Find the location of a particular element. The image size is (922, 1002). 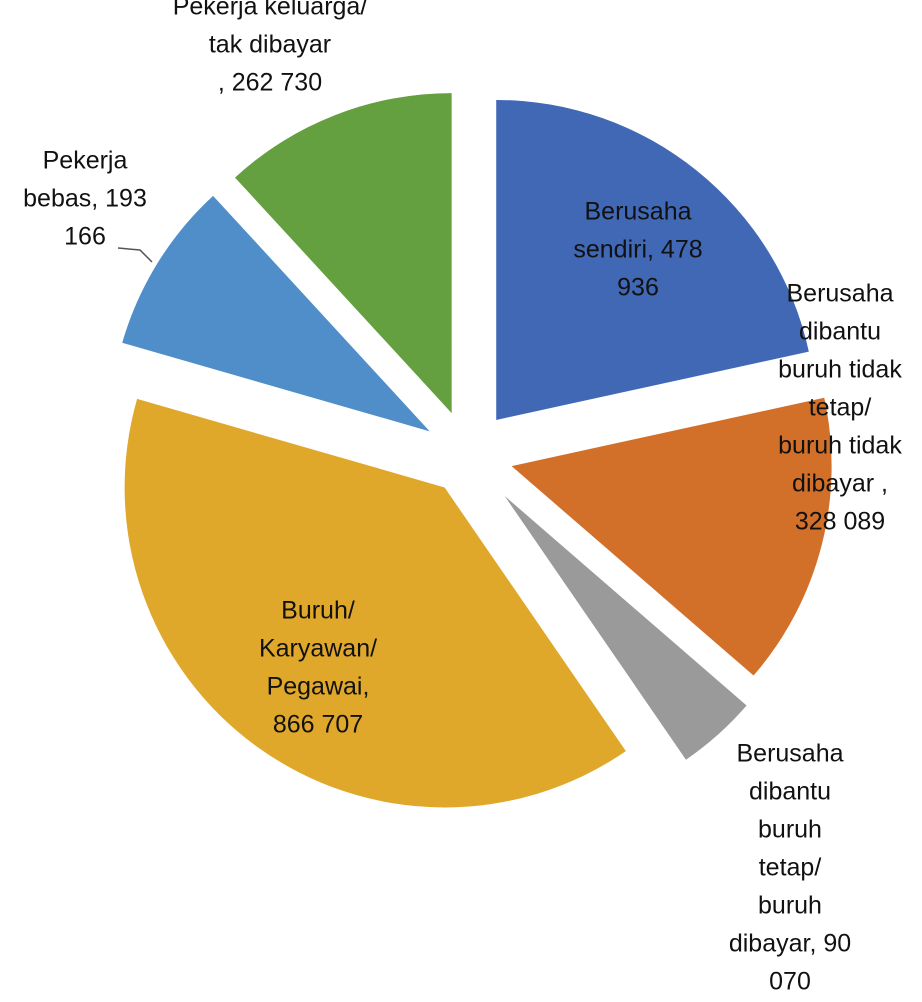

data-label: tak dibayar is located at coordinates (270, 45).